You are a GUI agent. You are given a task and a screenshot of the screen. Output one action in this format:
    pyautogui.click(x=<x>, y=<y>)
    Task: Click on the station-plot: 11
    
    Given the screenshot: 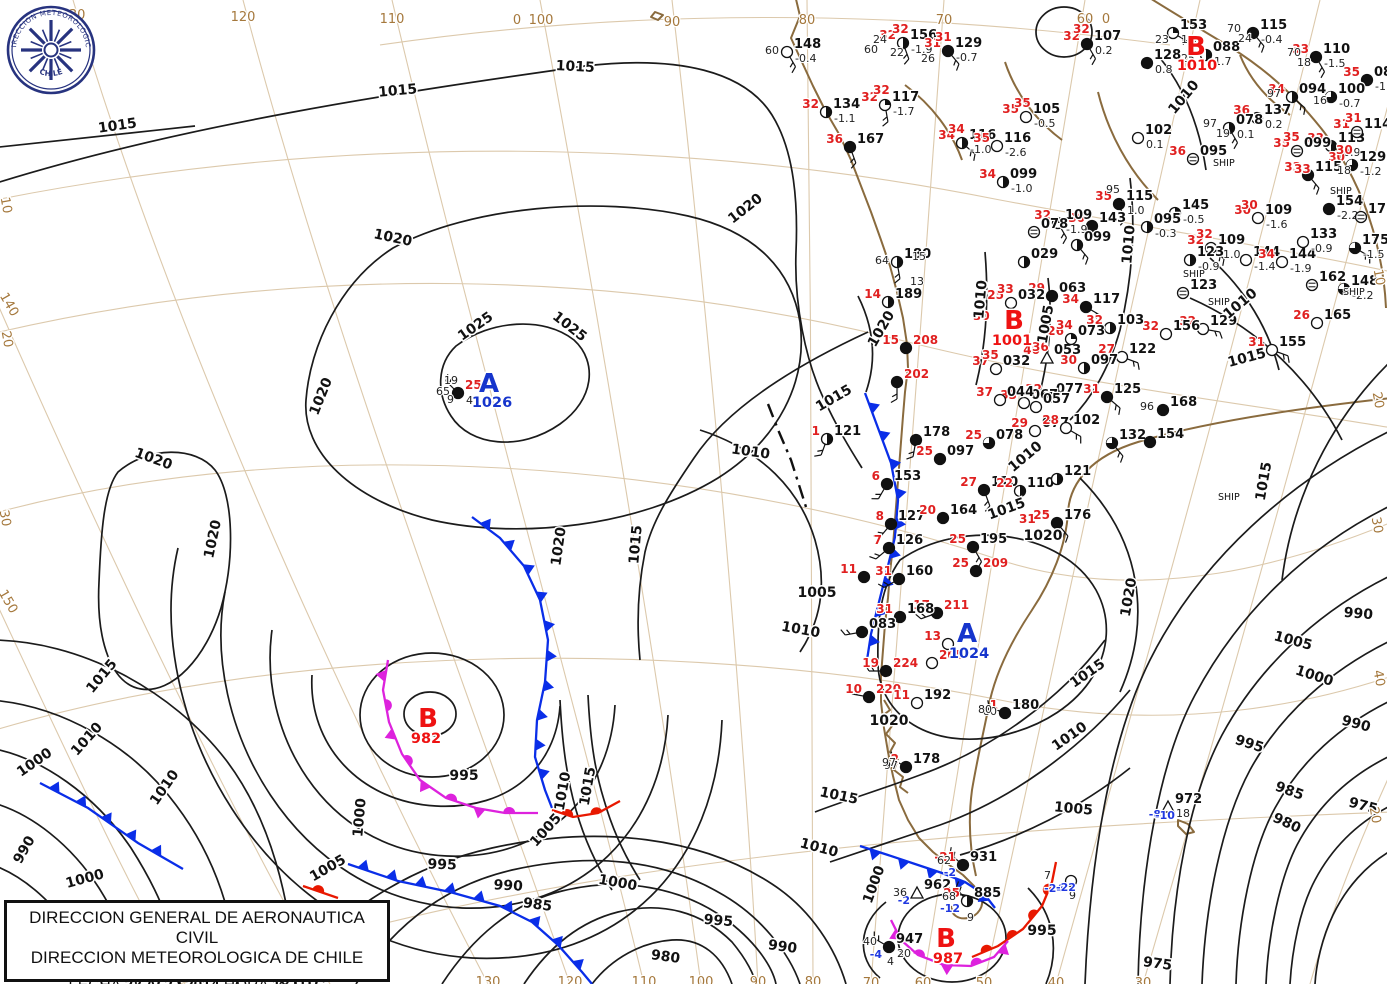 What is the action you would take?
    pyautogui.click(x=855, y=572)
    